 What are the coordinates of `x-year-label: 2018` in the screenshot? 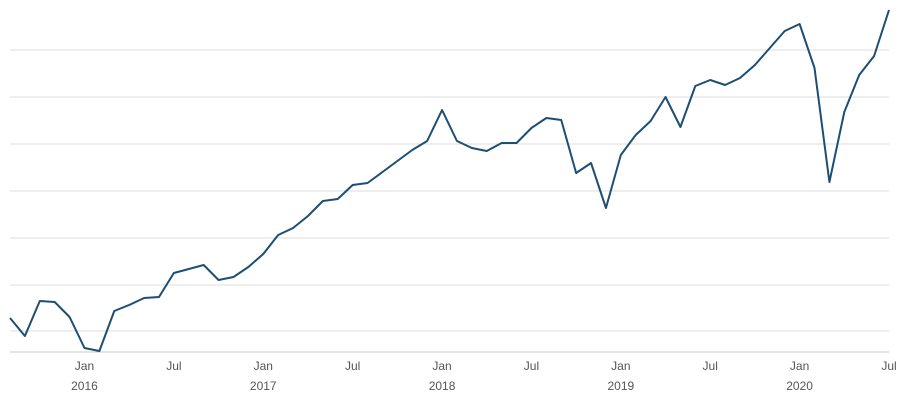 It's located at (442, 386).